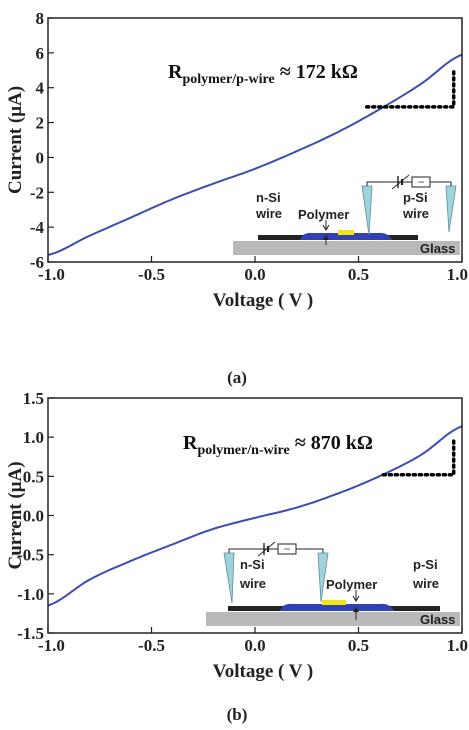 Image resolution: width=469 pixels, height=730 pixels. Describe the element at coordinates (457, 274) in the screenshot. I see `x-tick-label-a: 1.0` at that location.